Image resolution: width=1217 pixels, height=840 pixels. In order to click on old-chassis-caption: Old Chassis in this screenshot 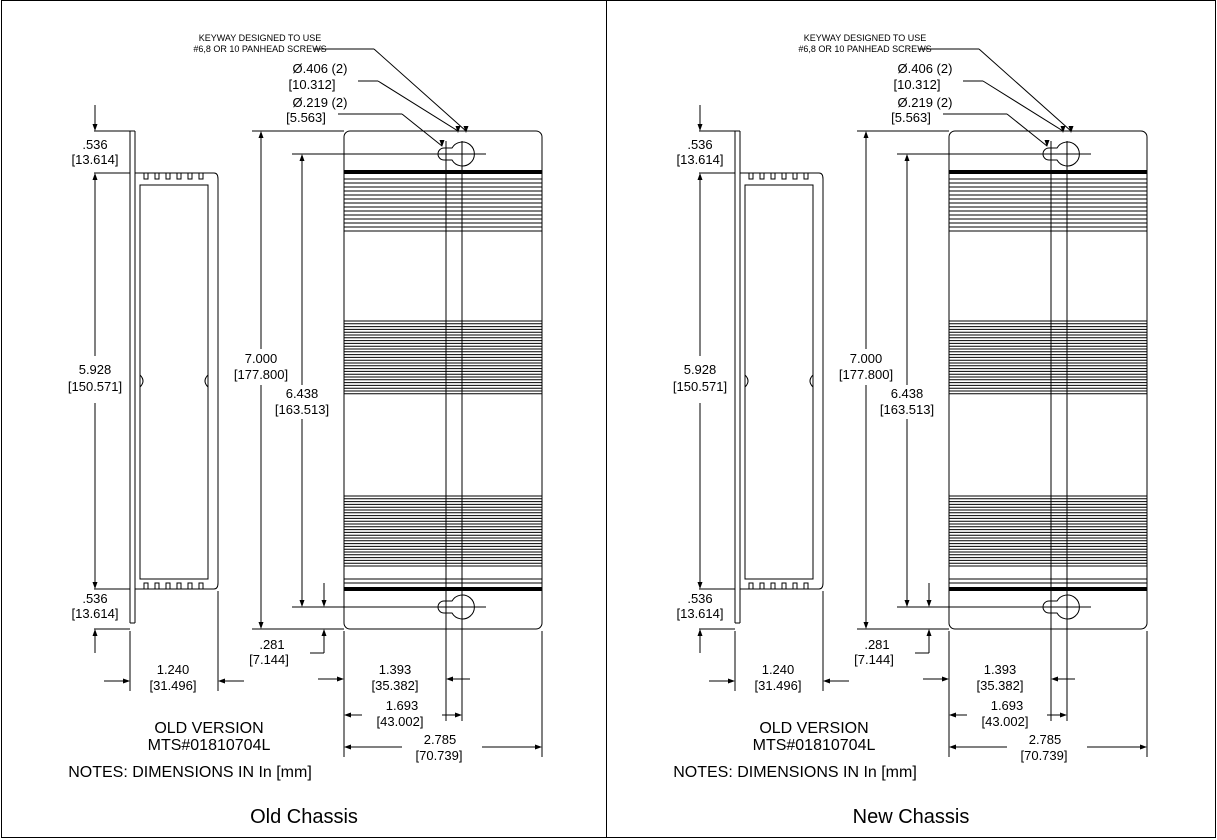, I will do `click(304, 817)`.